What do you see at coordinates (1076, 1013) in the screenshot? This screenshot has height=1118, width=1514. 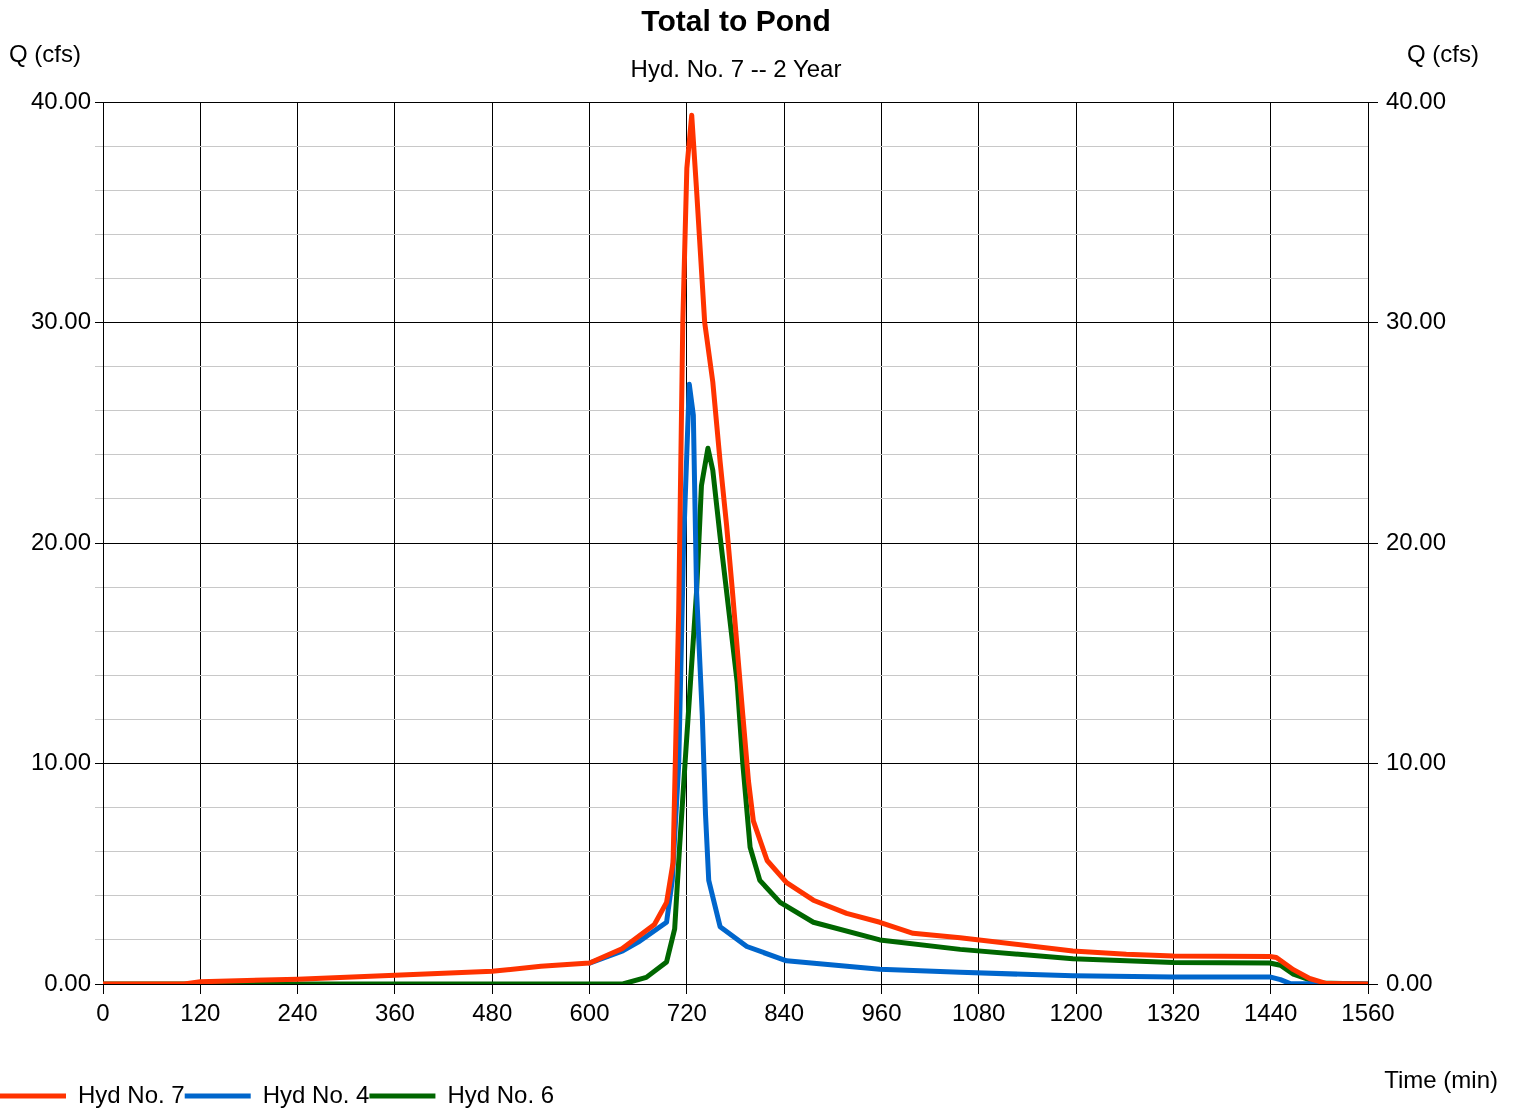 I see `x-tick-label: 1200` at bounding box center [1076, 1013].